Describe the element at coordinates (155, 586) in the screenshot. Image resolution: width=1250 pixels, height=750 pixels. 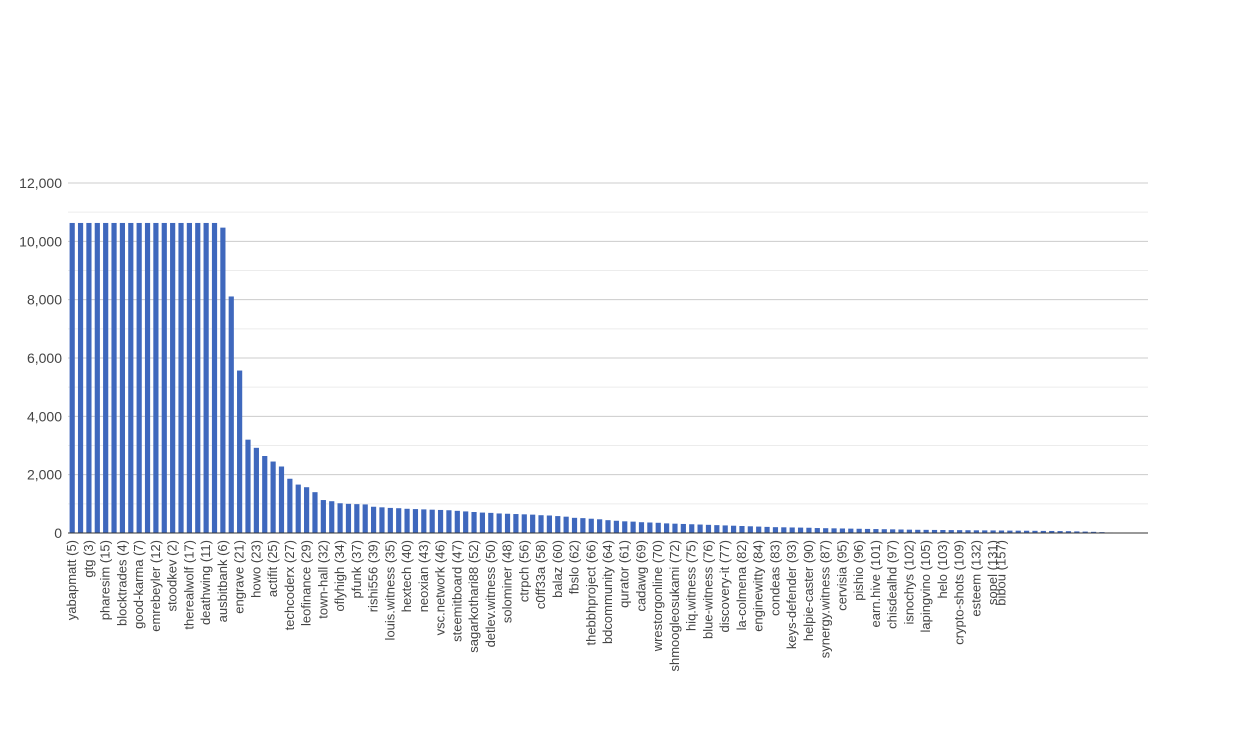
I see `x-tick-label: emrebeyler (12)` at that location.